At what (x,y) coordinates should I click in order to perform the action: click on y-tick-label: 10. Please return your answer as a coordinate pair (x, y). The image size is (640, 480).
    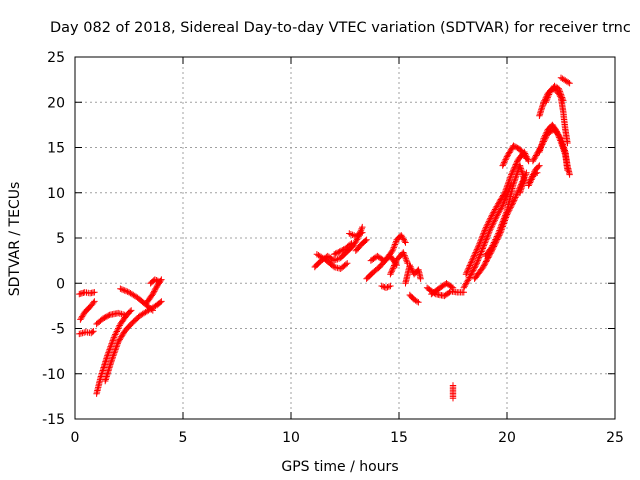
    Looking at the image, I should click on (56, 194).